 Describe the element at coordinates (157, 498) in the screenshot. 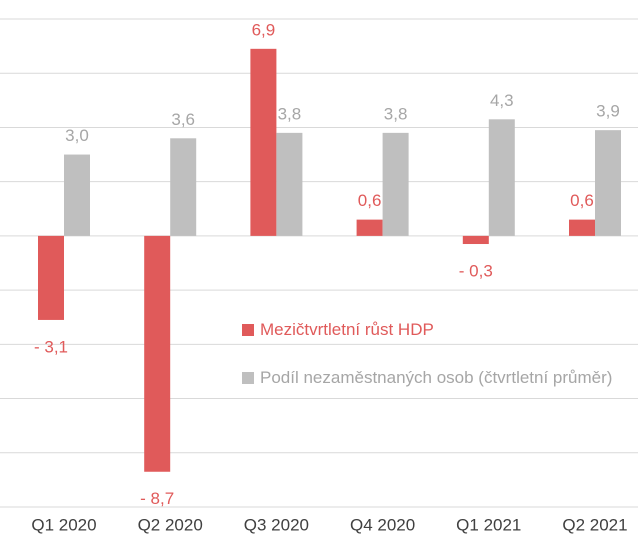

I see `data-label: - 8,7` at that location.